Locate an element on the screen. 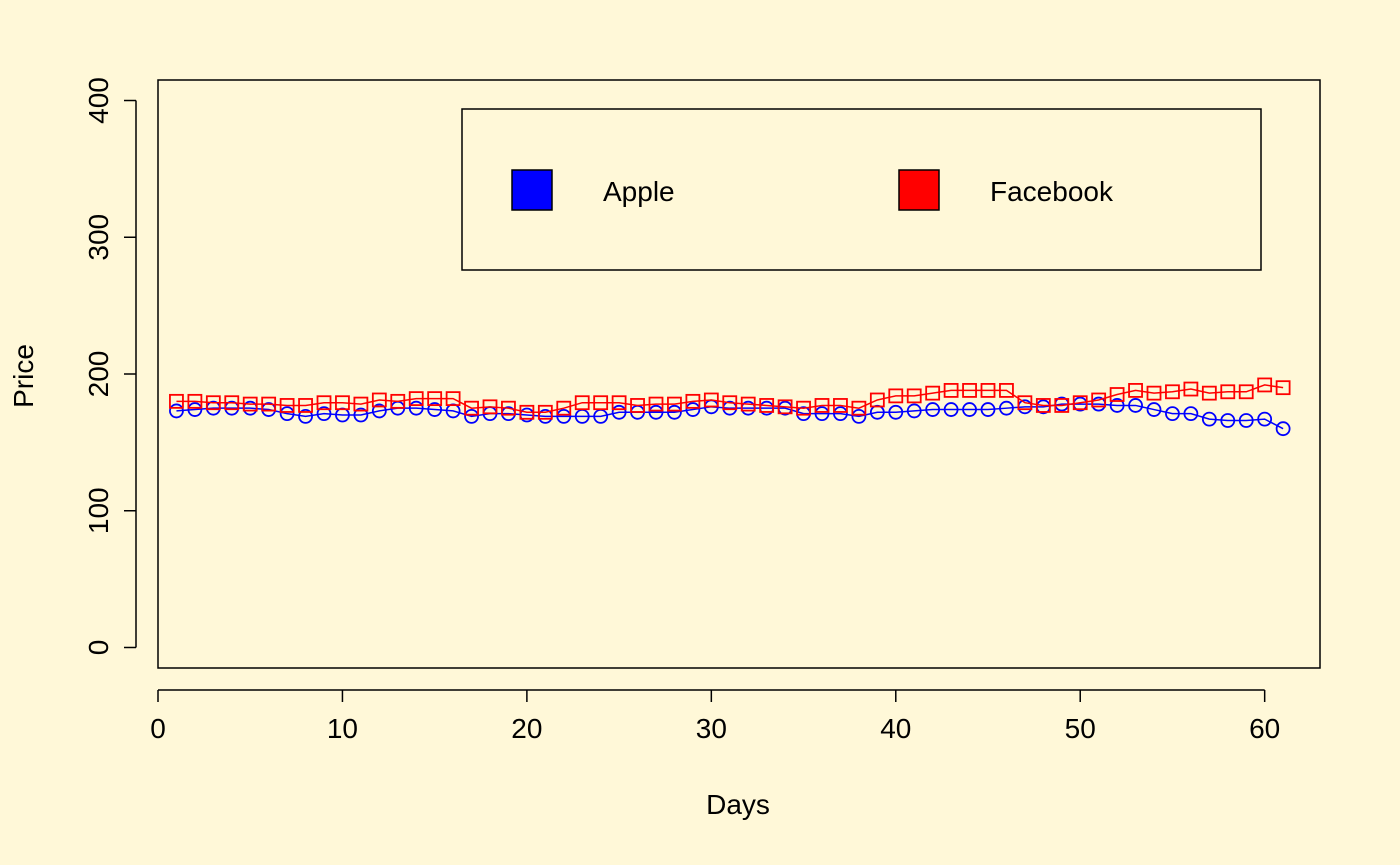 The image size is (1400, 865). y-tick-label: 400 is located at coordinates (98, 100).